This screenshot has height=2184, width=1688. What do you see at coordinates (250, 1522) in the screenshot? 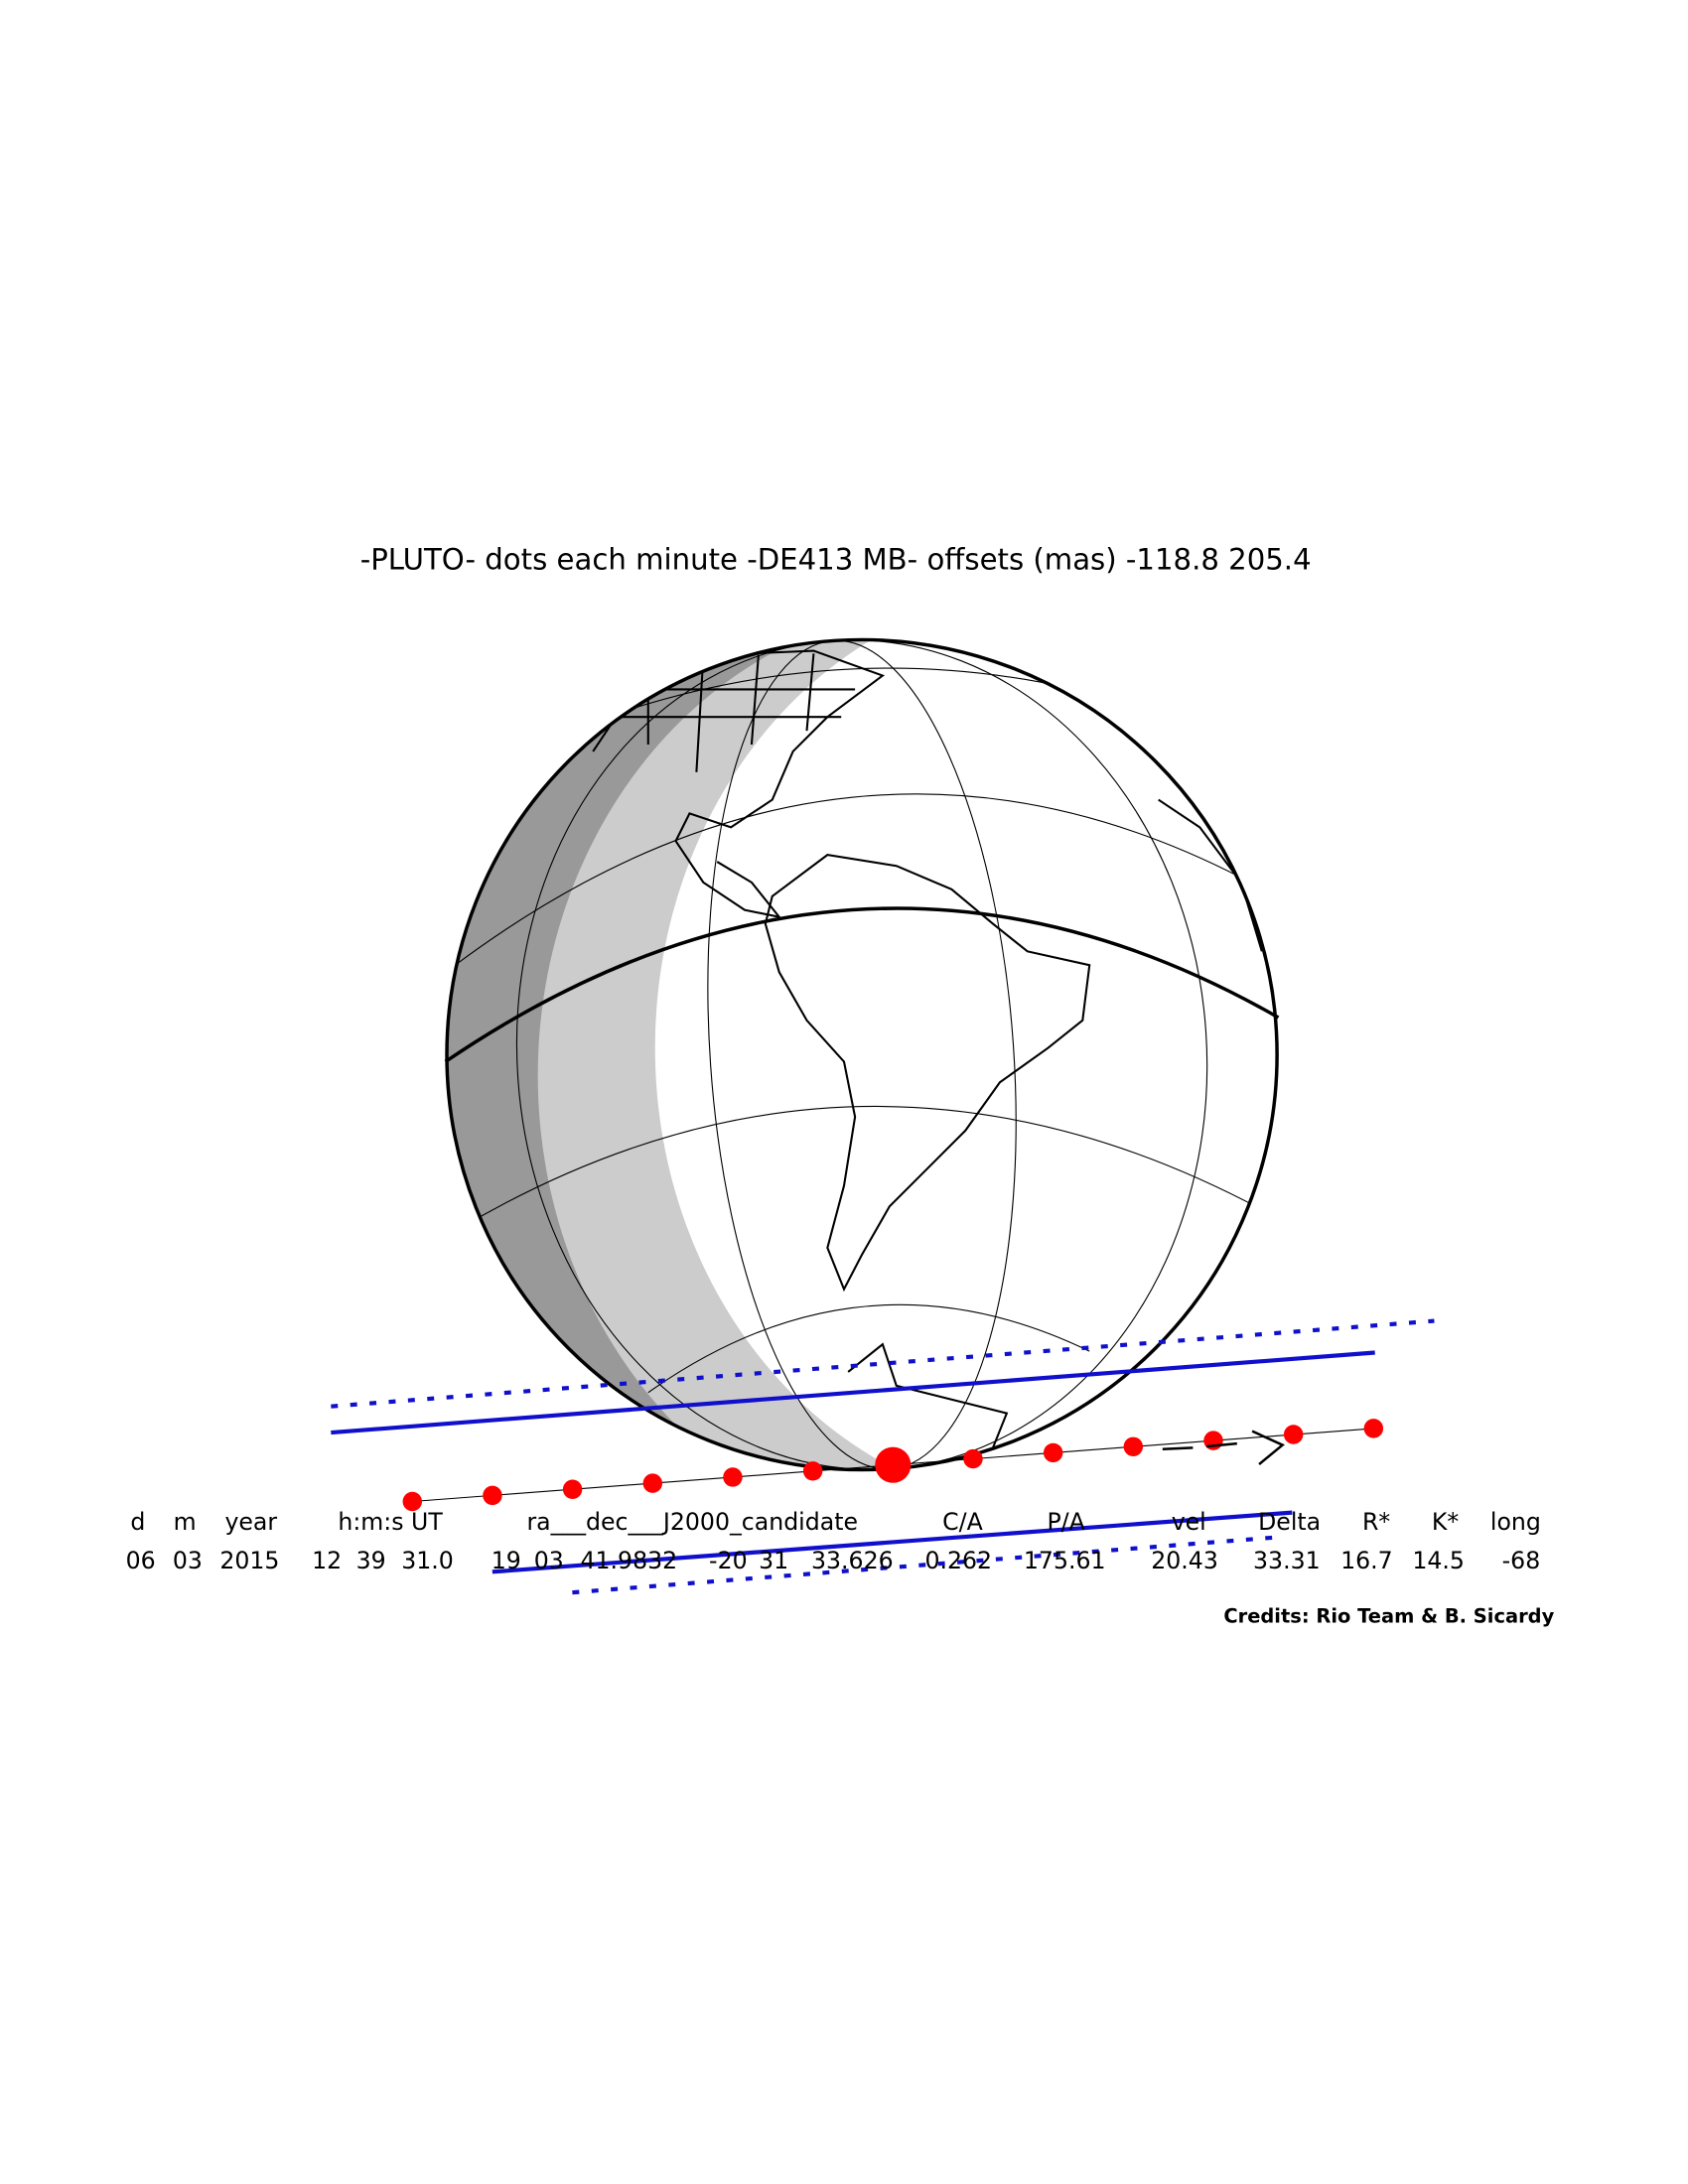
I see `column-header: year` at bounding box center [250, 1522].